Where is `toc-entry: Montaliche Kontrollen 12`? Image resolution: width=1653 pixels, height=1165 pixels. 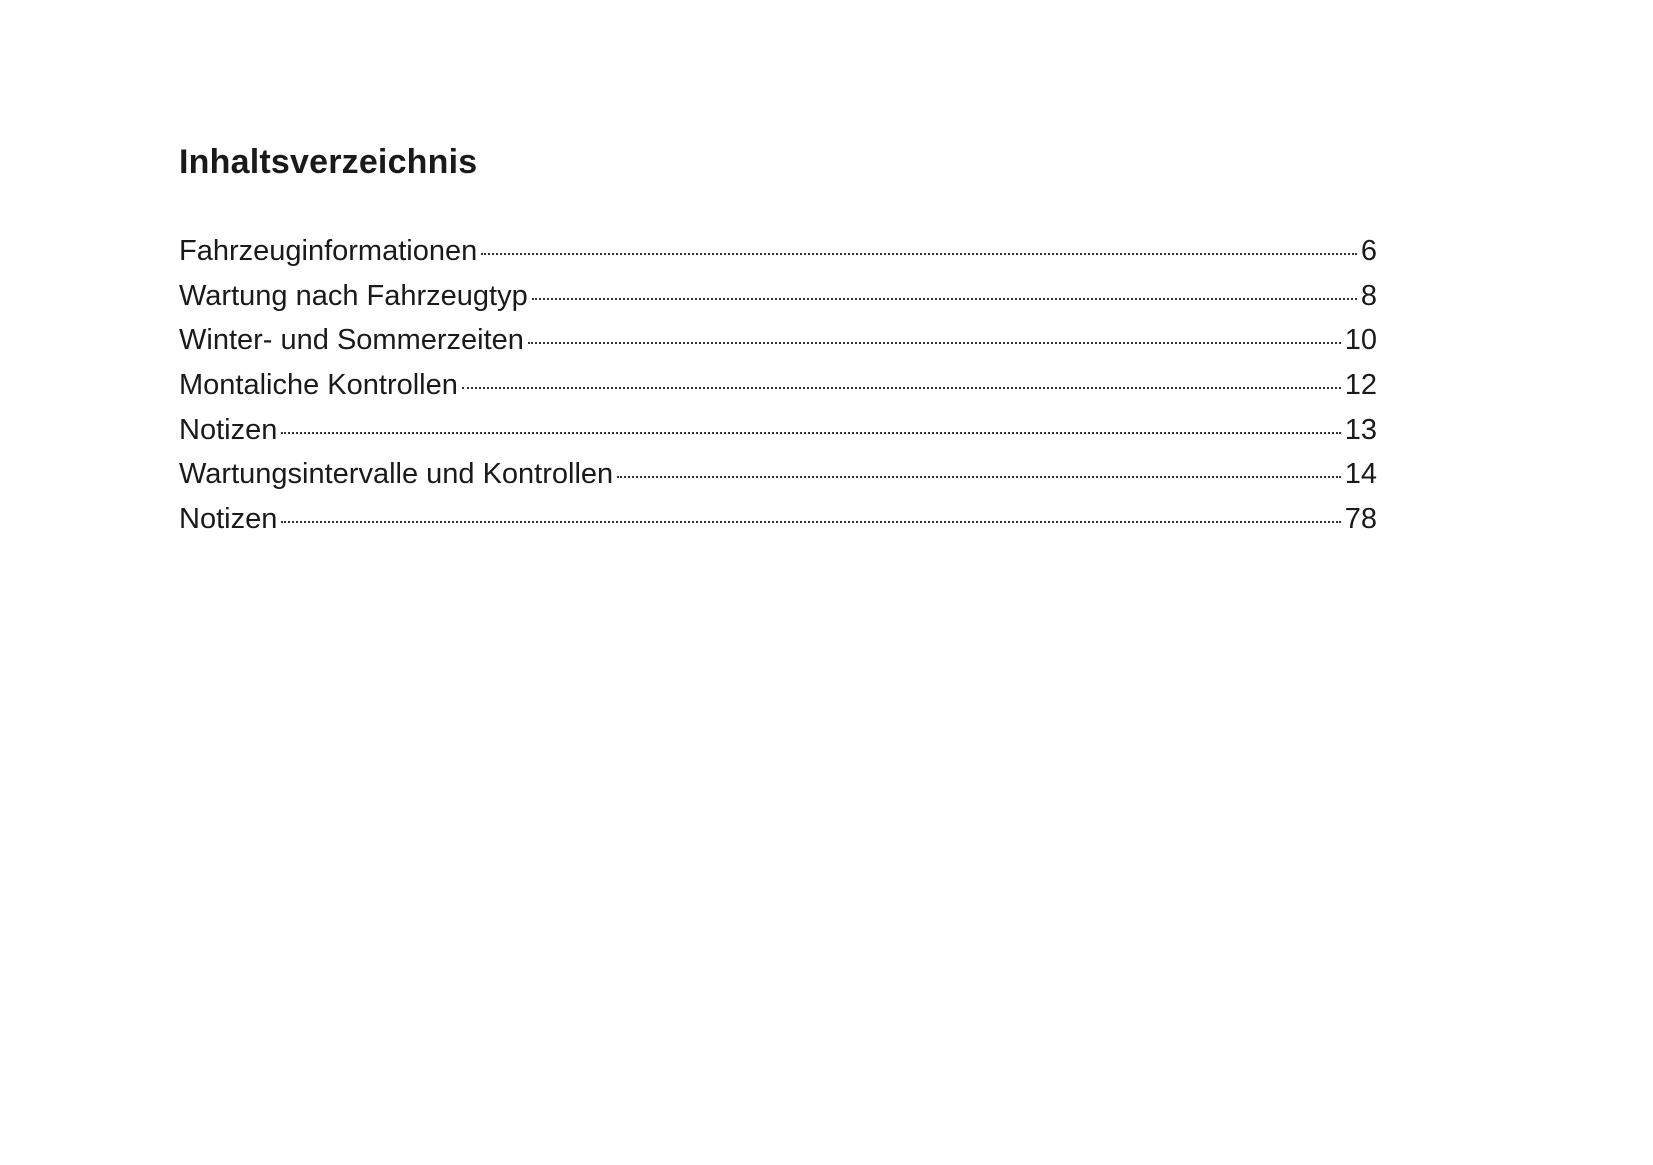 toc-entry: Montaliche Kontrollen 12 is located at coordinates (778, 387).